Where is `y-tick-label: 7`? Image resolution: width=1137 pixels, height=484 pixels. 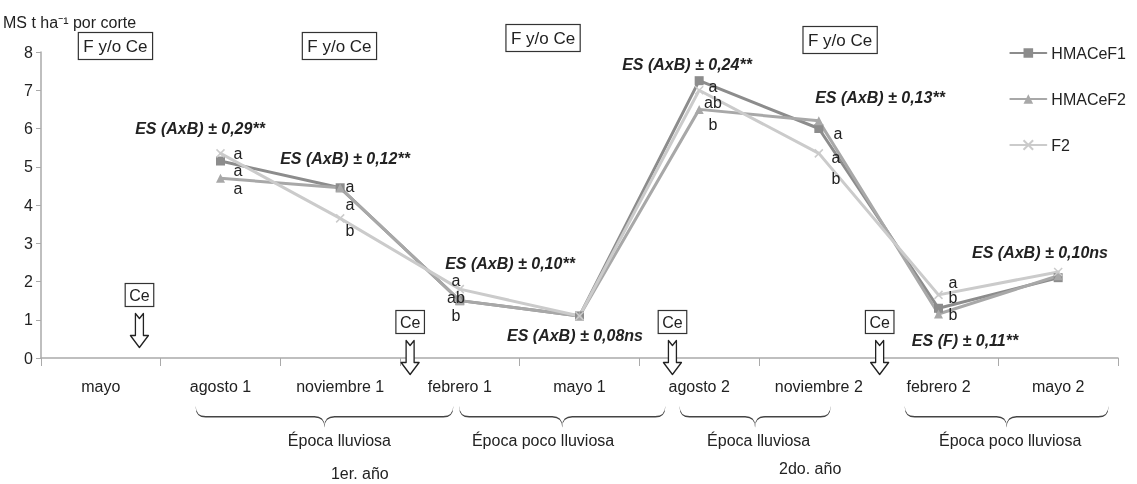
y-tick-label: 7 is located at coordinates (29, 90).